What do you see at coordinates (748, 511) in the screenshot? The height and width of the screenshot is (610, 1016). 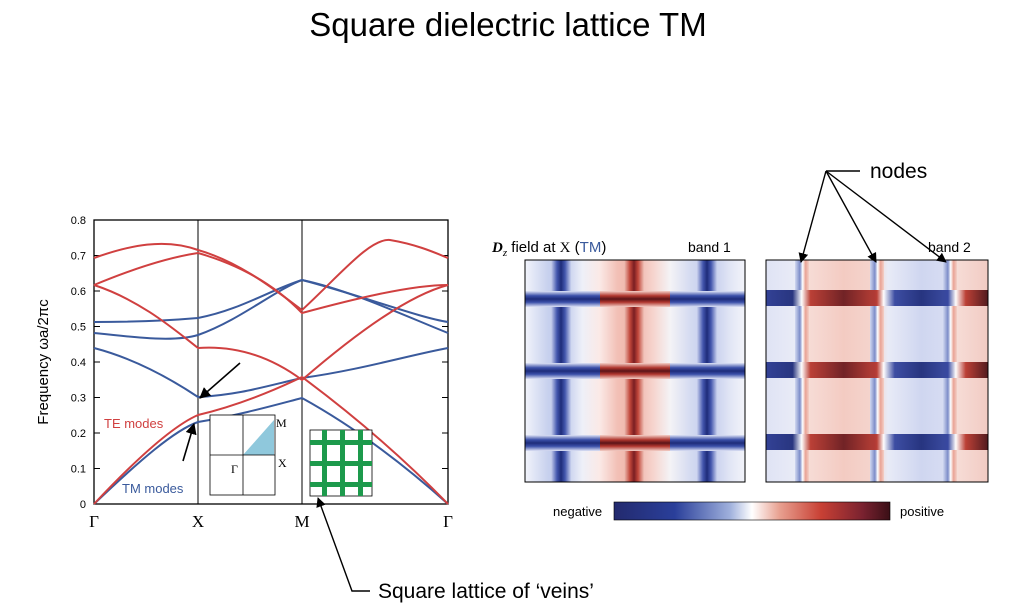 I see `colorbar: negative positive` at bounding box center [748, 511].